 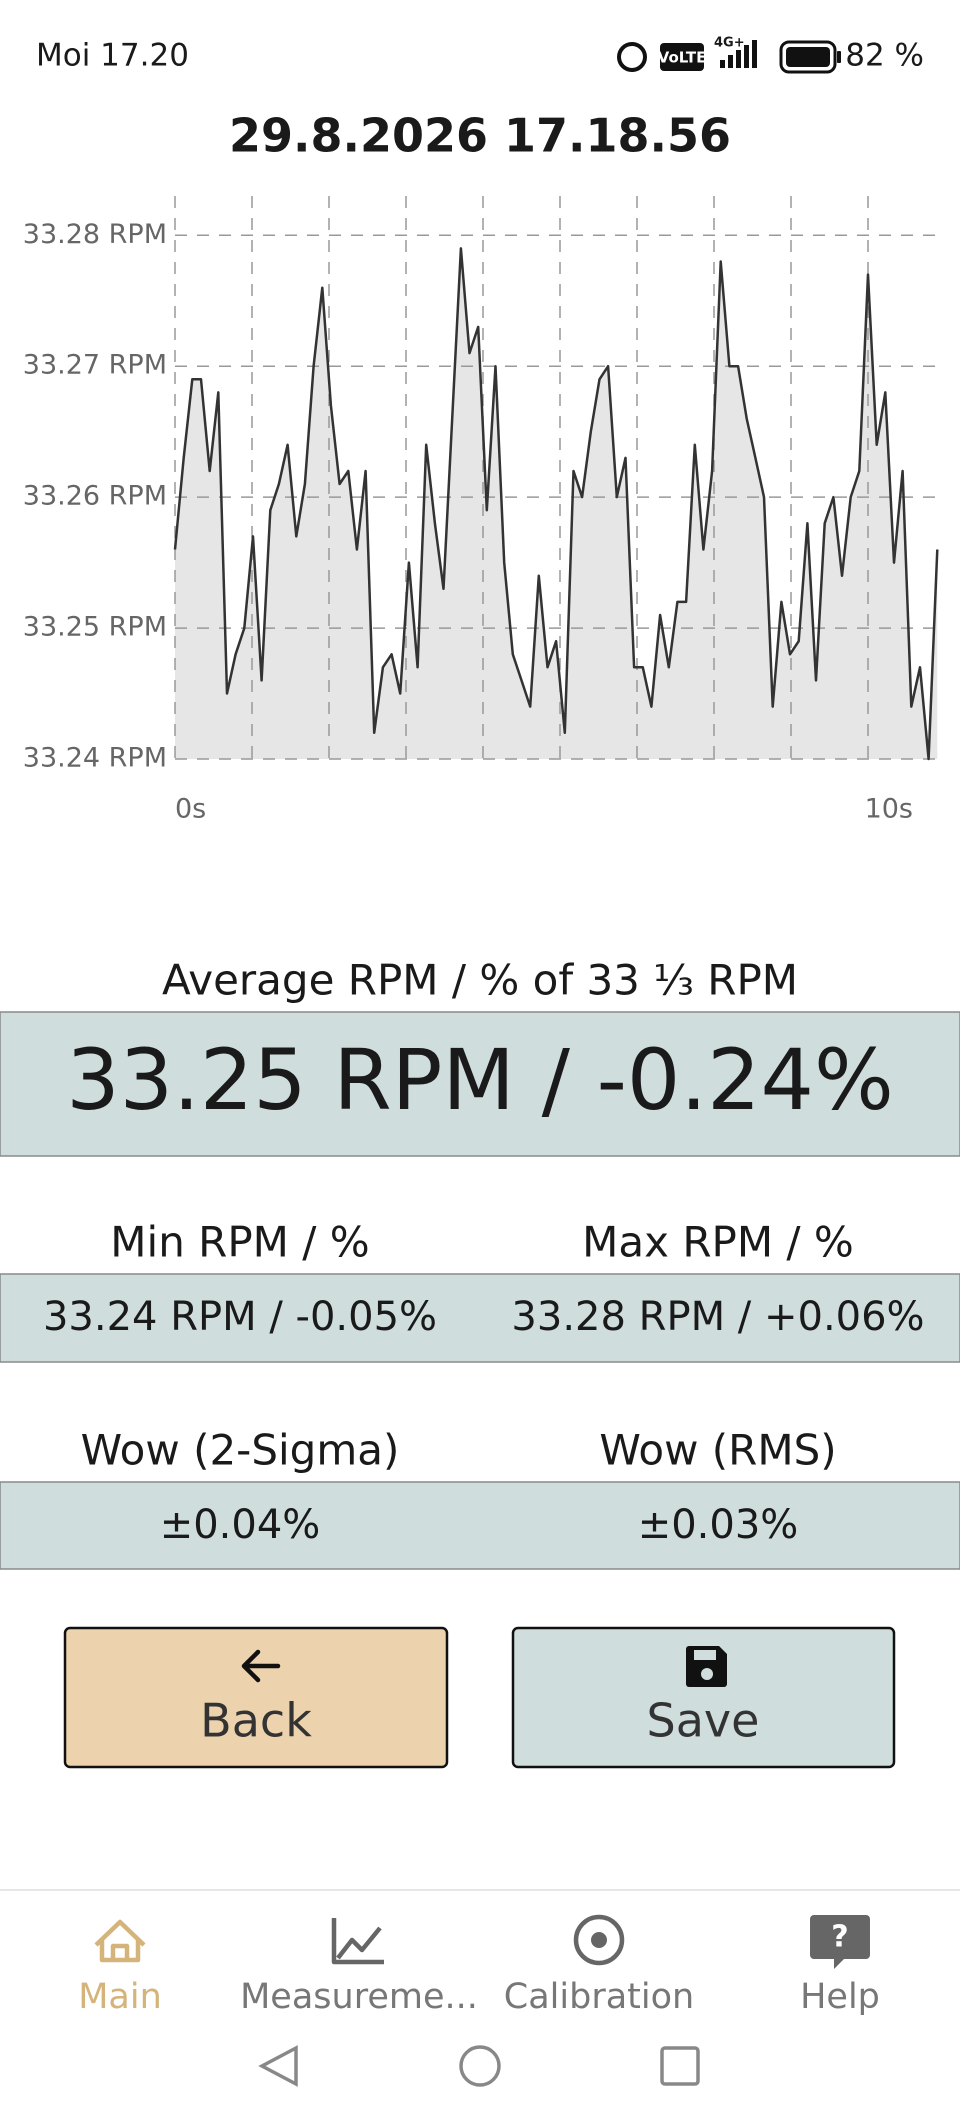 What do you see at coordinates (120, 1941) in the screenshot?
I see `nav-icon-main` at bounding box center [120, 1941].